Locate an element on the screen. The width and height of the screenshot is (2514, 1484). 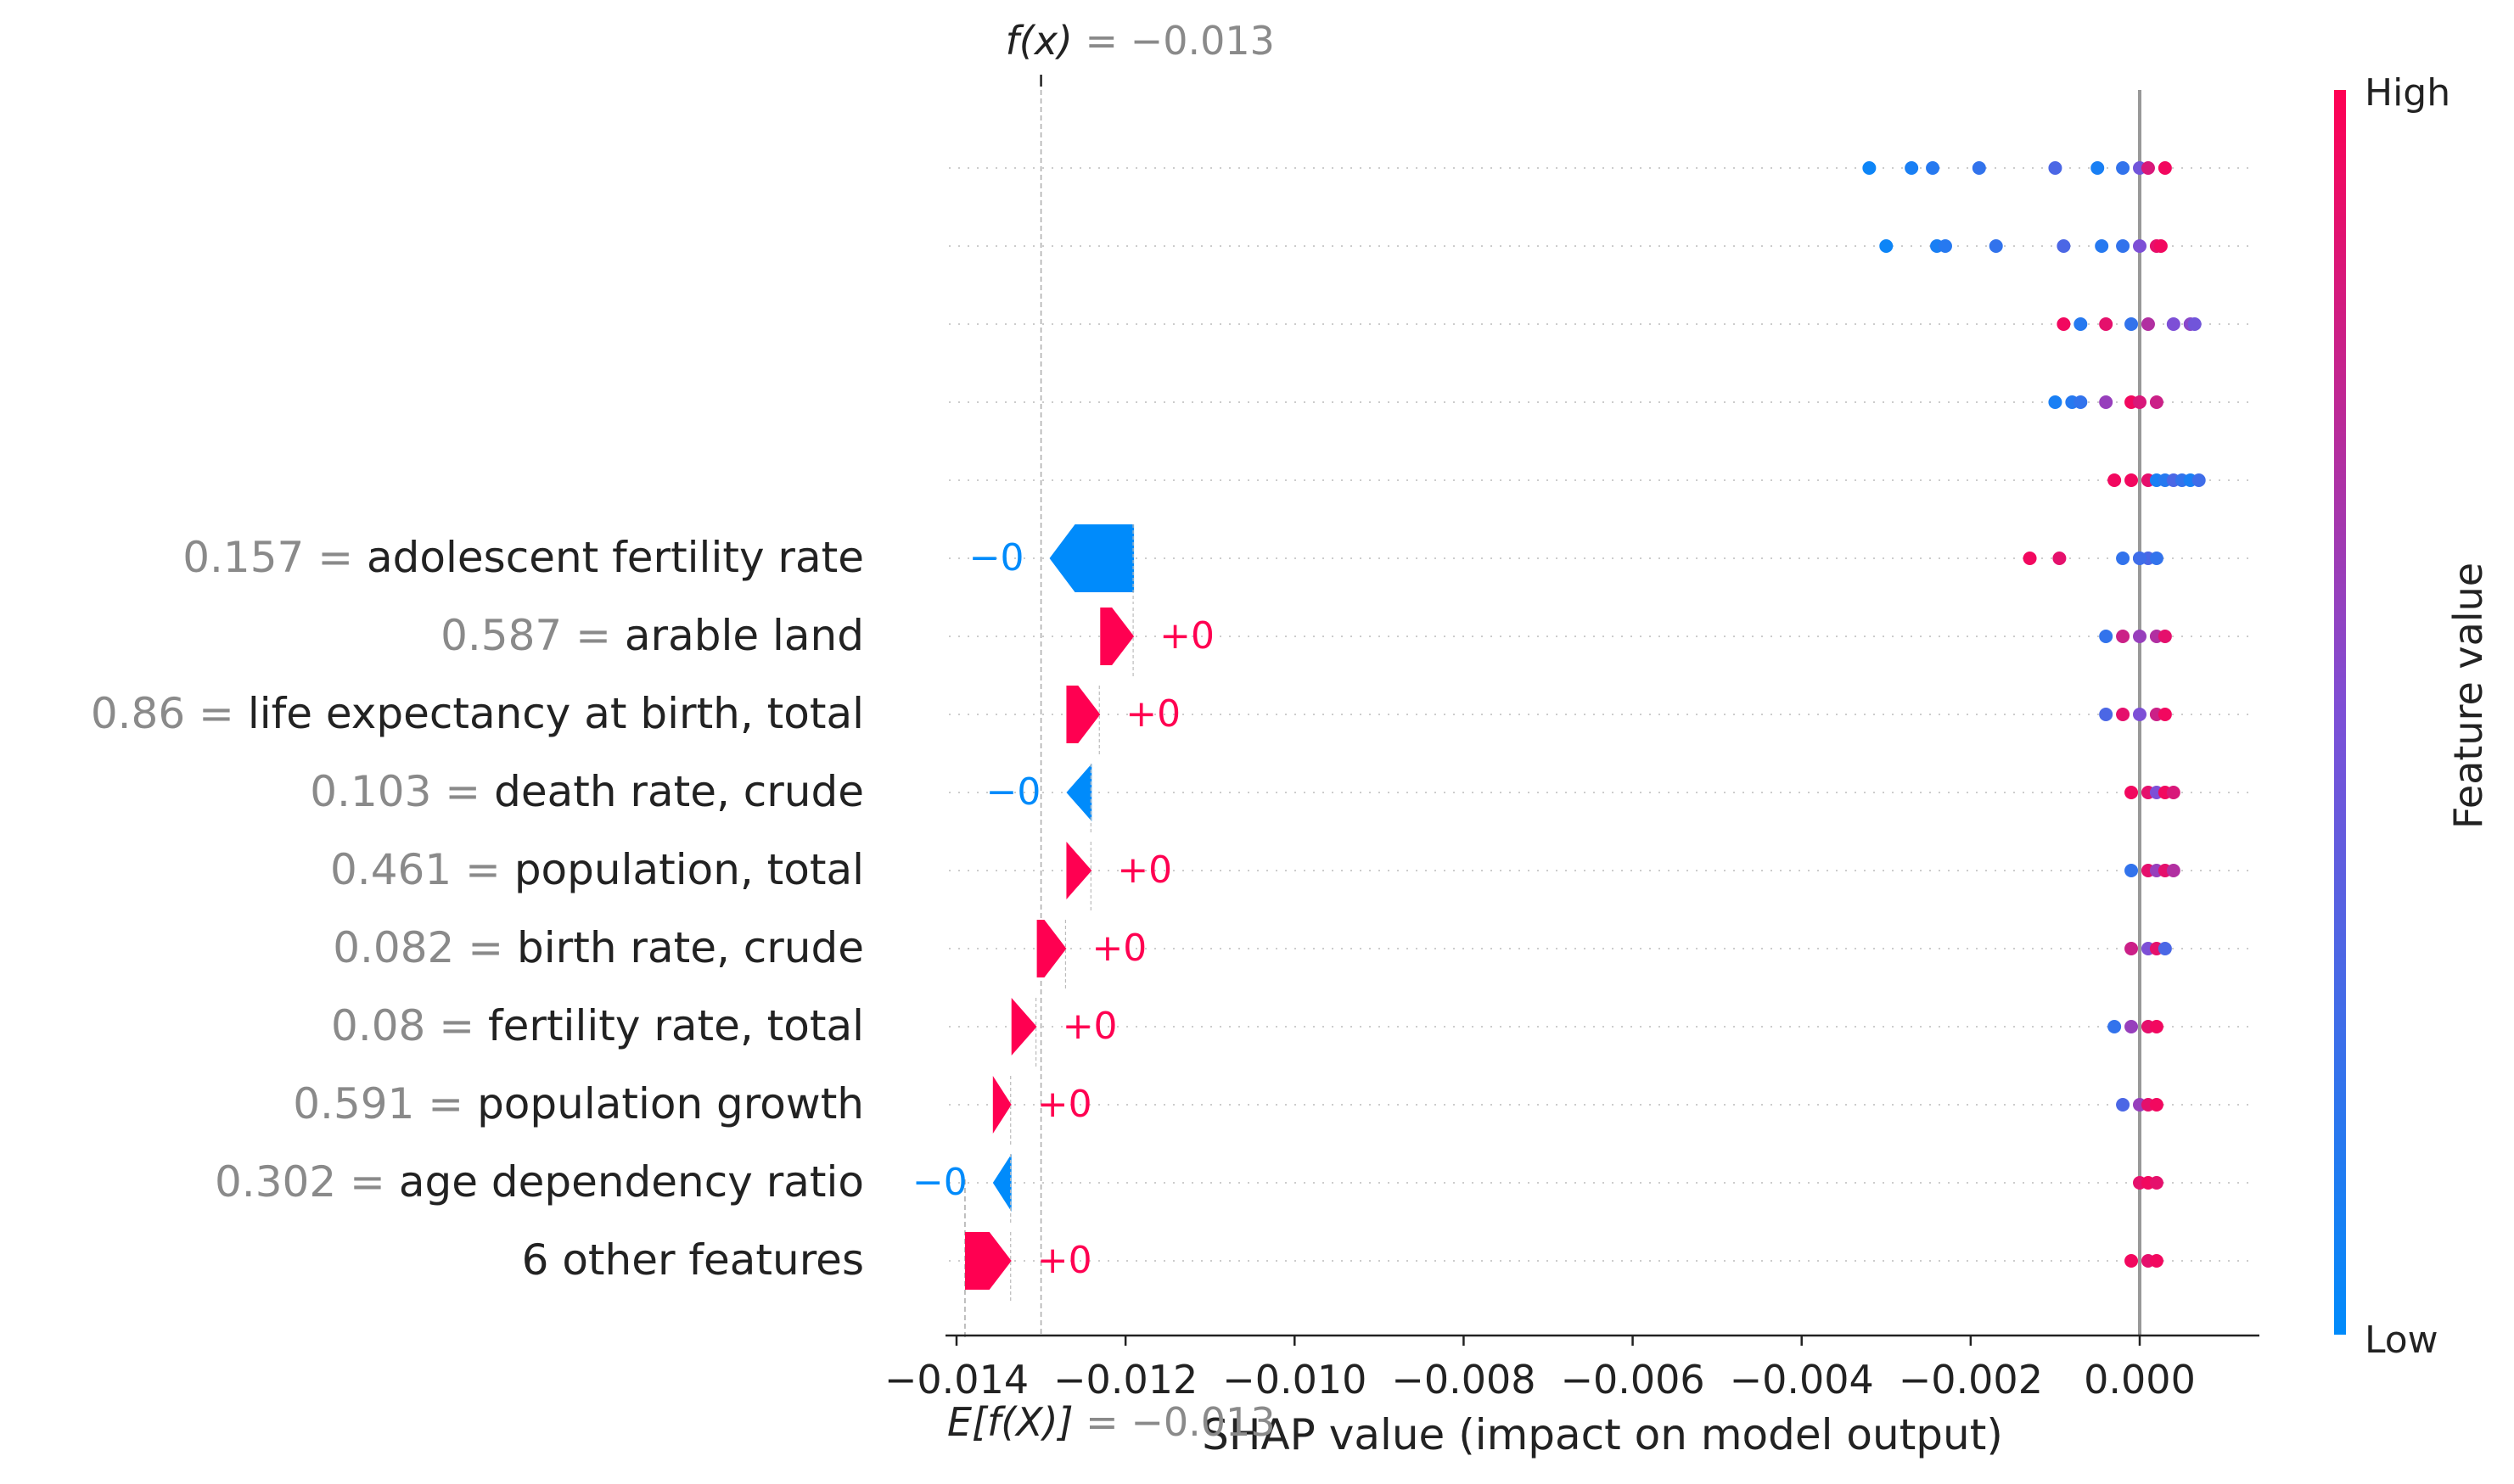
feature-label: 0.591 = population growth is located at coordinates (578, 1104).